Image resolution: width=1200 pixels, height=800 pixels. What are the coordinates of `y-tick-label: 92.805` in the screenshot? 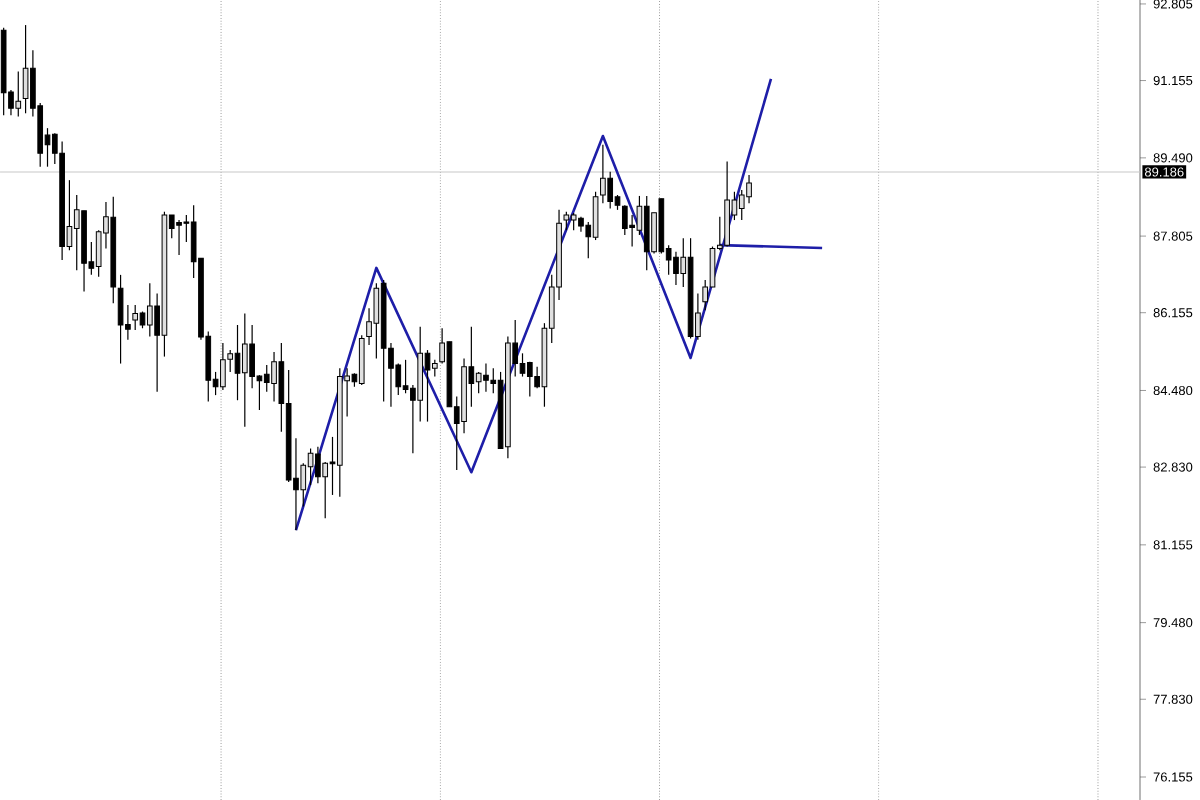 It's located at (1173, 4).